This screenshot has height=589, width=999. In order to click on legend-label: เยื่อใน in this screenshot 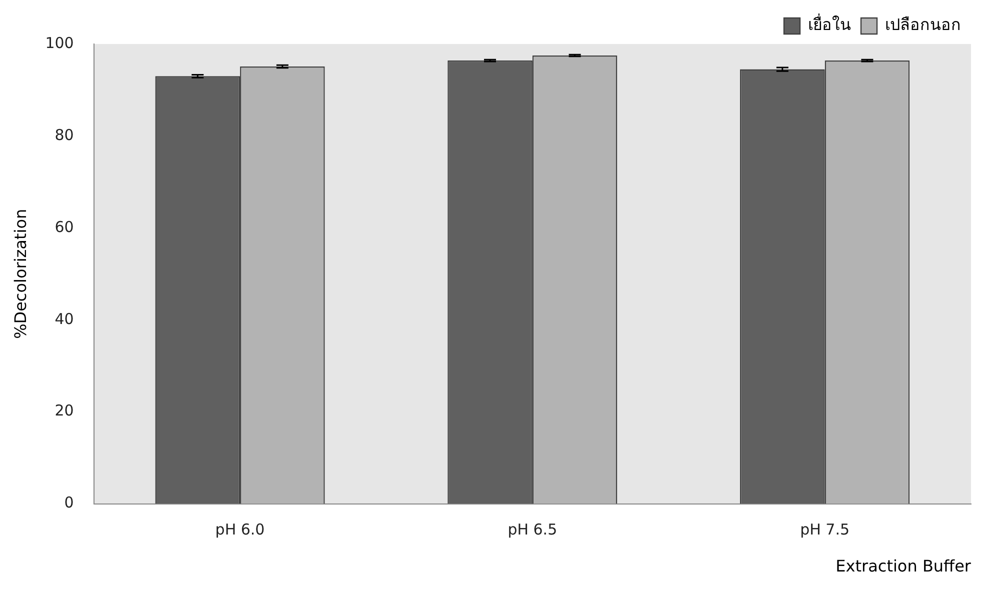, I will do `click(829, 23)`.